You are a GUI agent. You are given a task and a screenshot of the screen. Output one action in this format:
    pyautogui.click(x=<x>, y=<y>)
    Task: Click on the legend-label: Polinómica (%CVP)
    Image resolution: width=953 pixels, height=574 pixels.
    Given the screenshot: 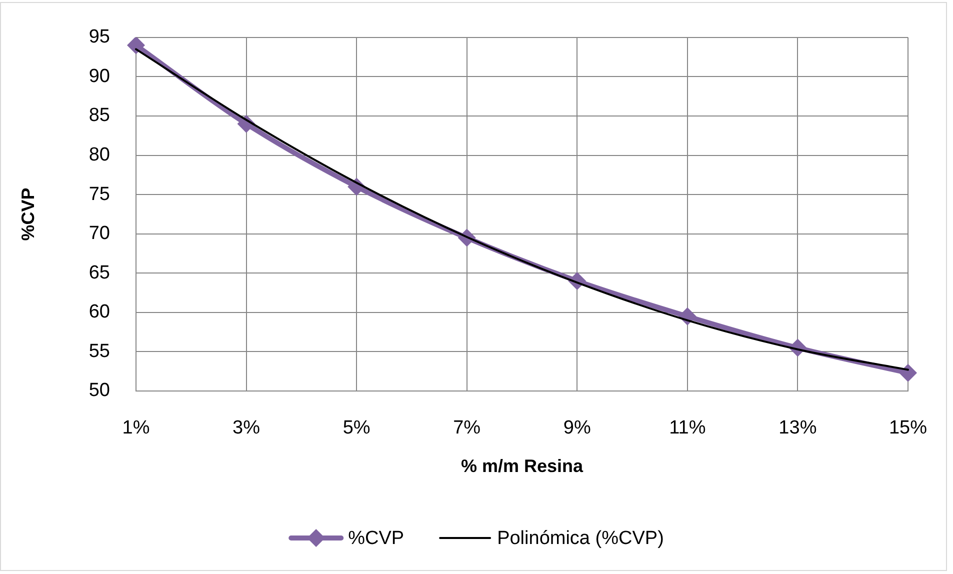 What is the action you would take?
    pyautogui.click(x=580, y=539)
    